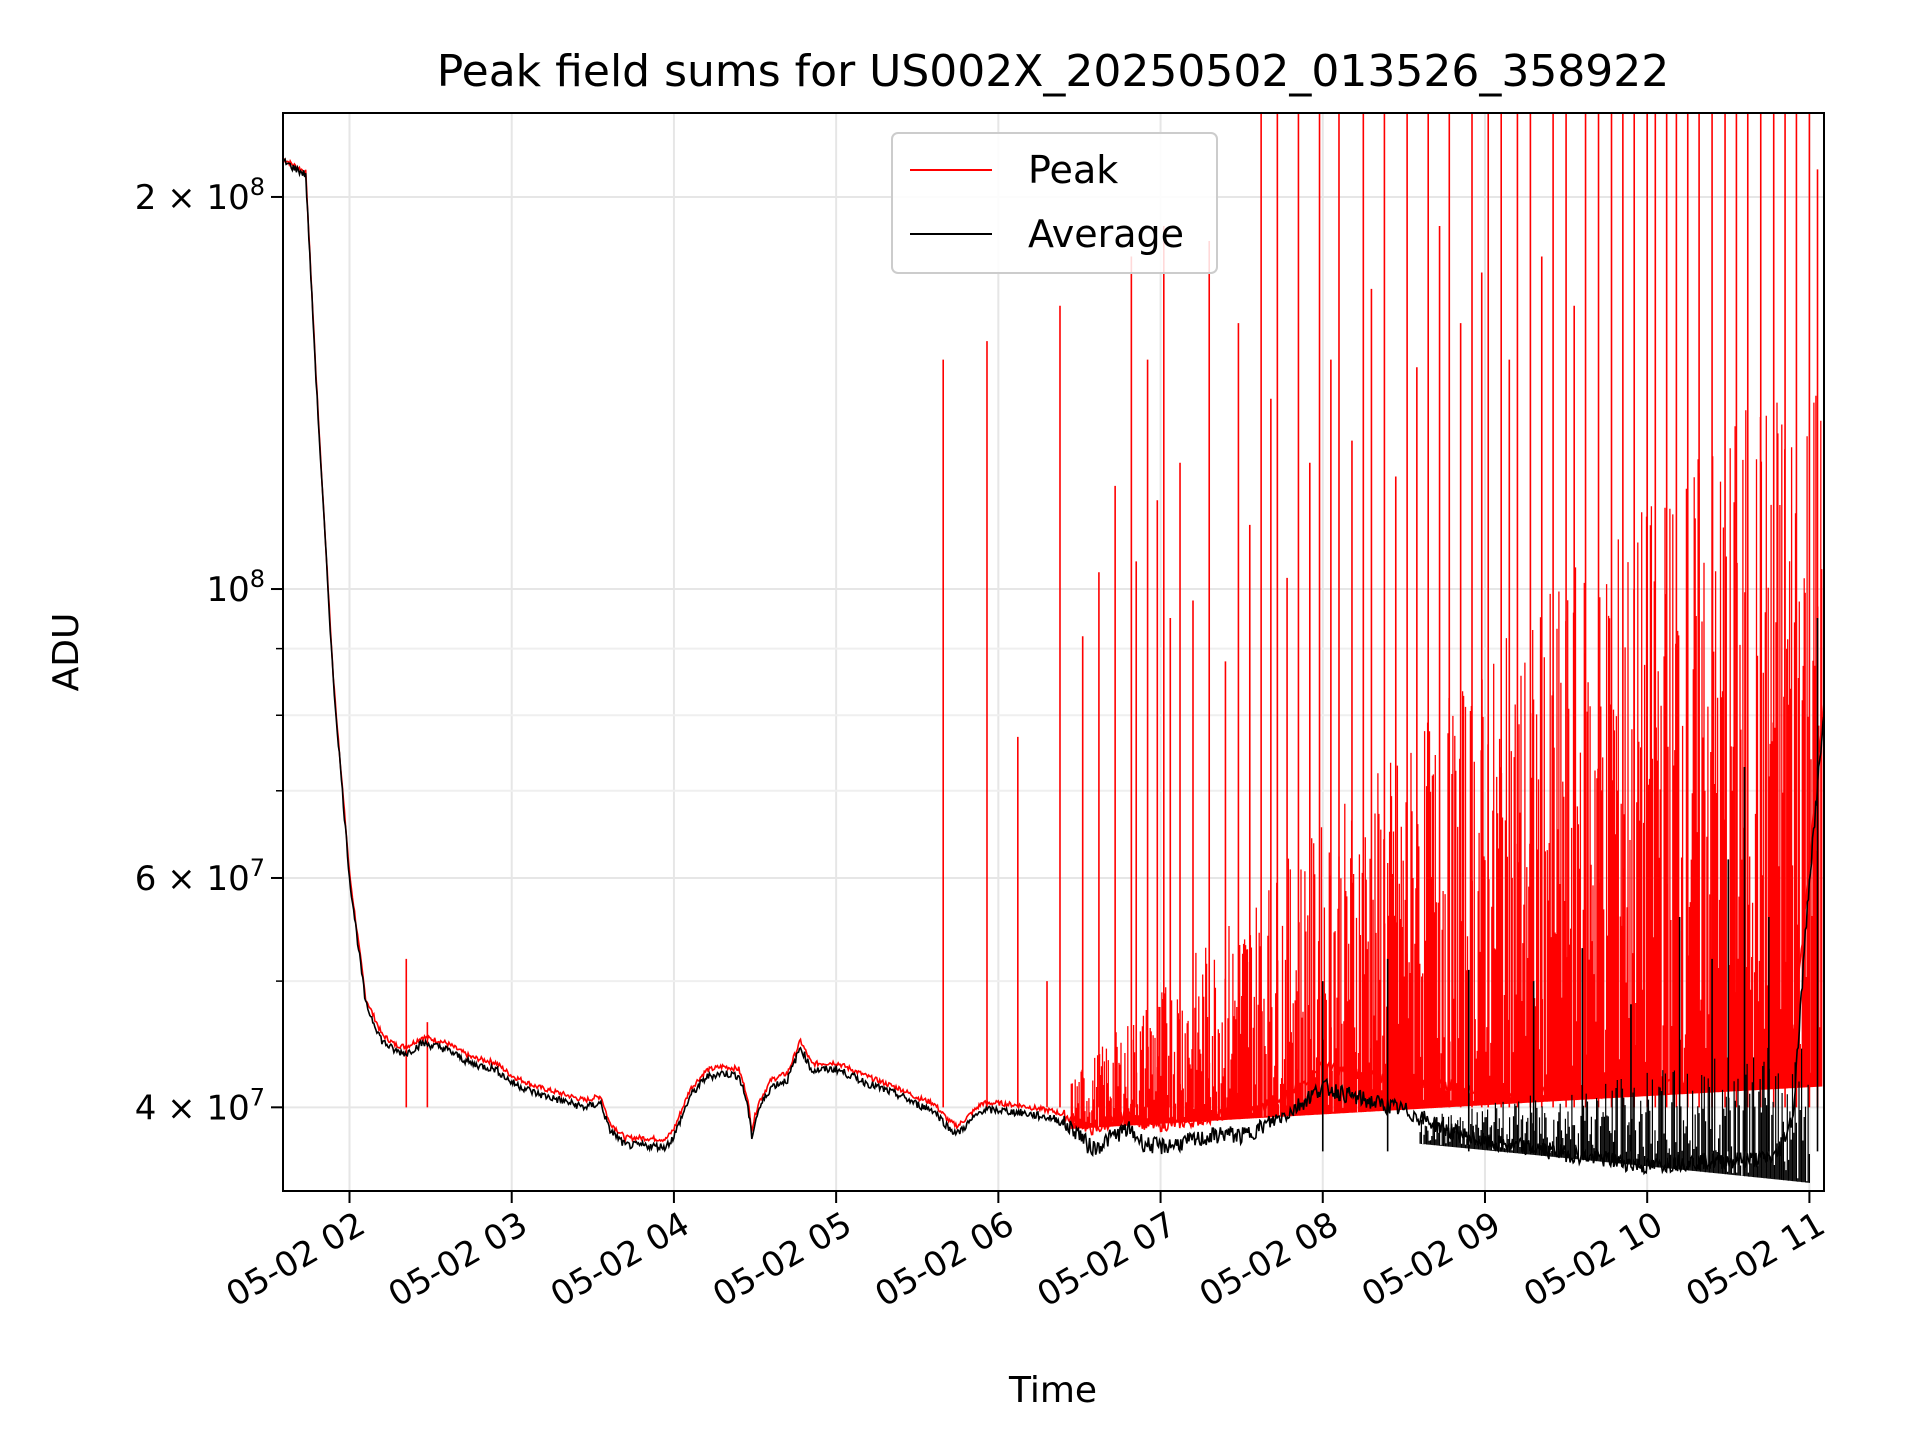 The image size is (1920, 1440). Describe the element at coordinates (192, 1108) in the screenshot. I see `y-tick-base: 4 × 10` at that location.